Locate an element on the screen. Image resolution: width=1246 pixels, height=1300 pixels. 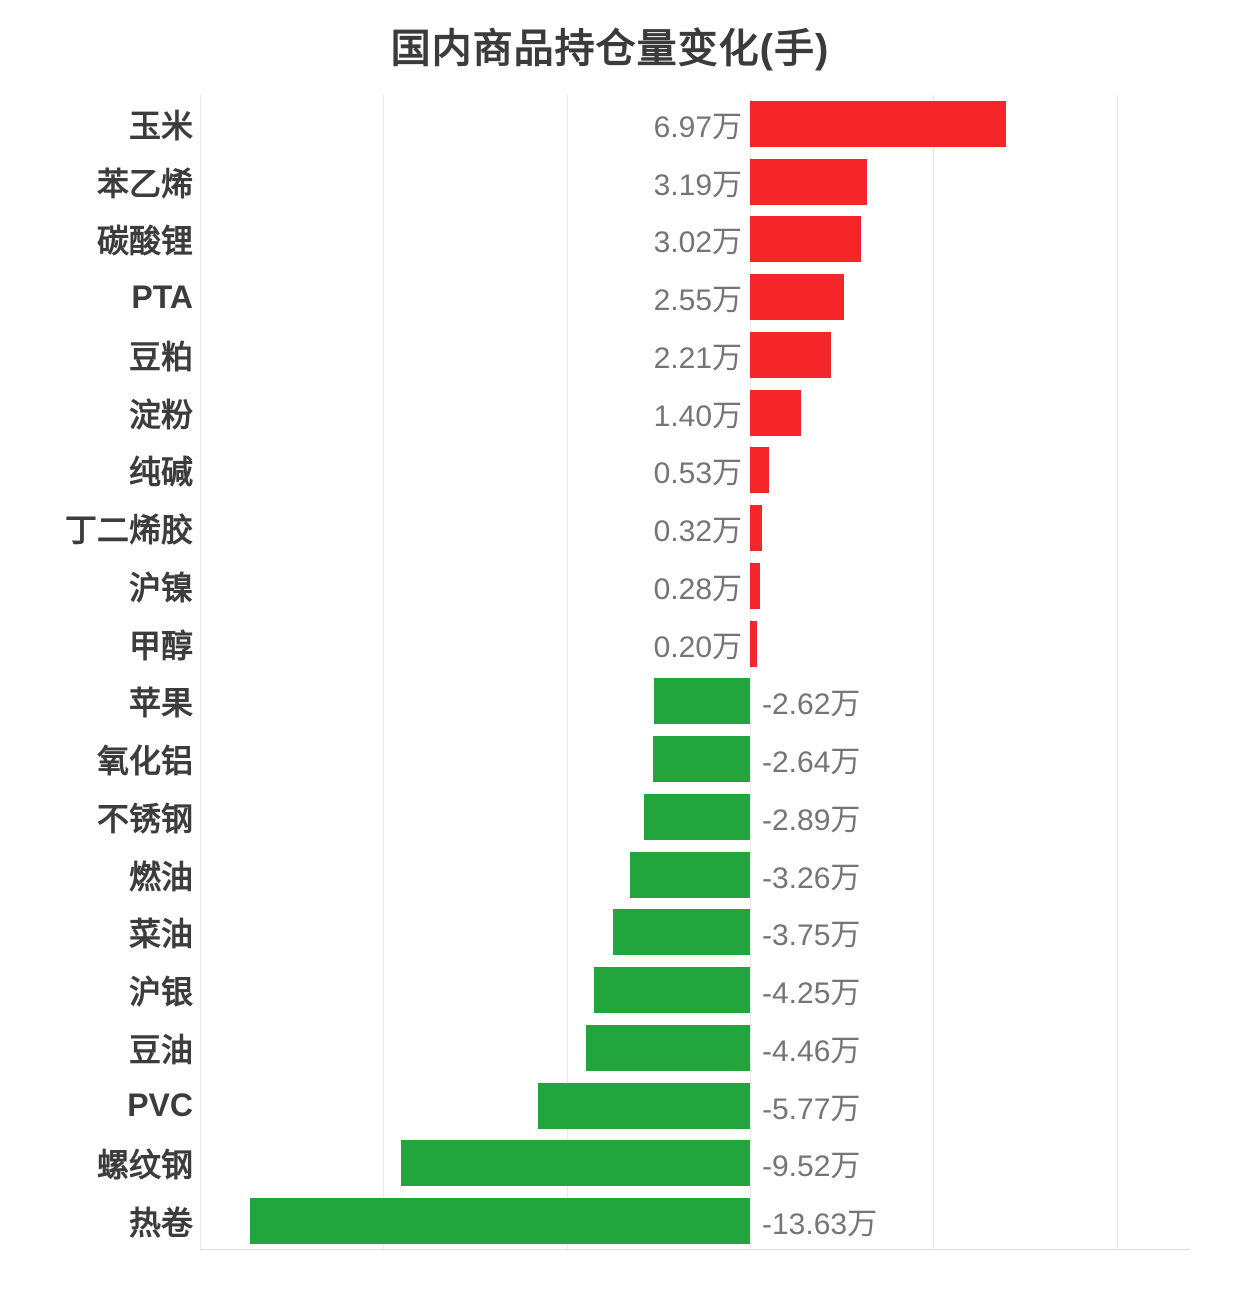
category-label: 菜油 is located at coordinates (160, 934).